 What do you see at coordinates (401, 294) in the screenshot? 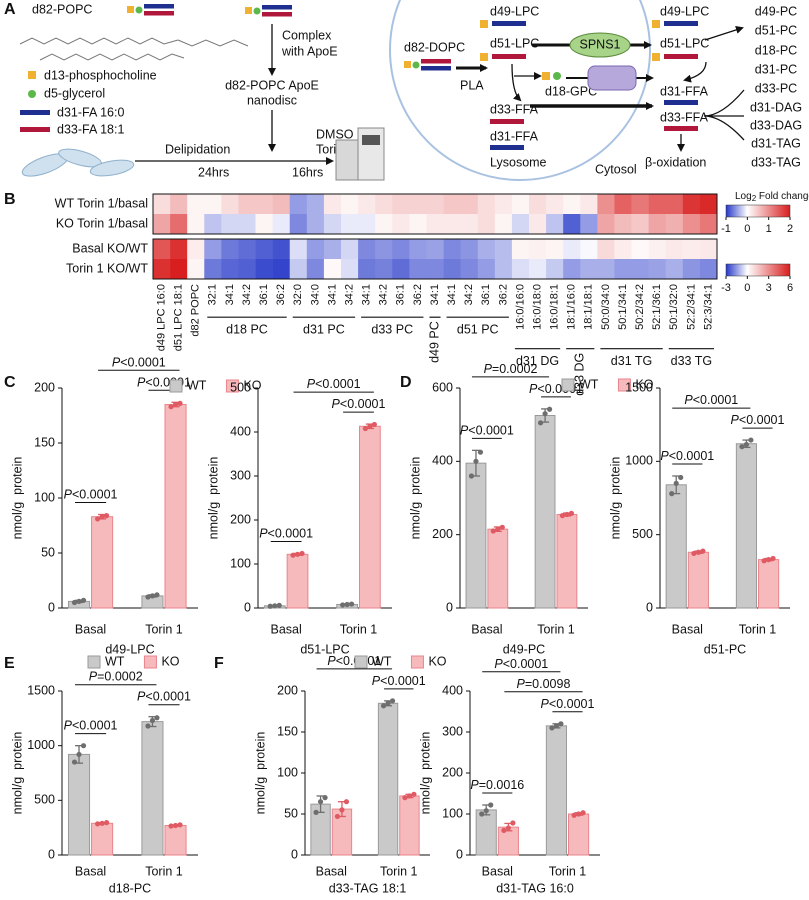
I see `column-label: 36:1` at bounding box center [401, 294].